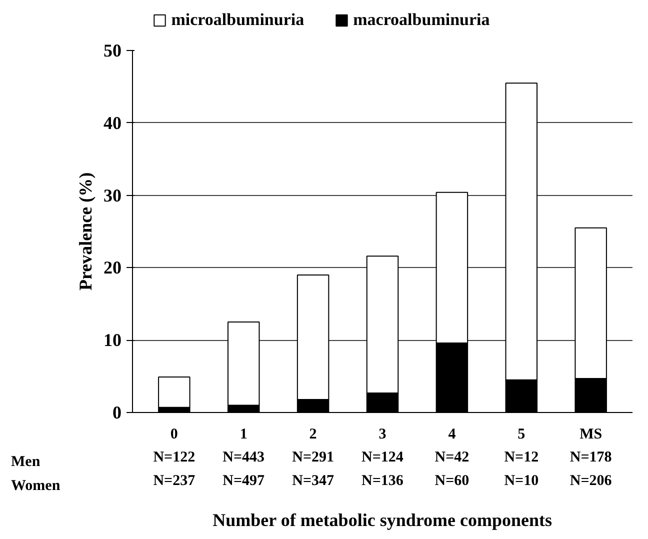  What do you see at coordinates (113, 268) in the screenshot?
I see `y-tick-label: 20` at bounding box center [113, 268].